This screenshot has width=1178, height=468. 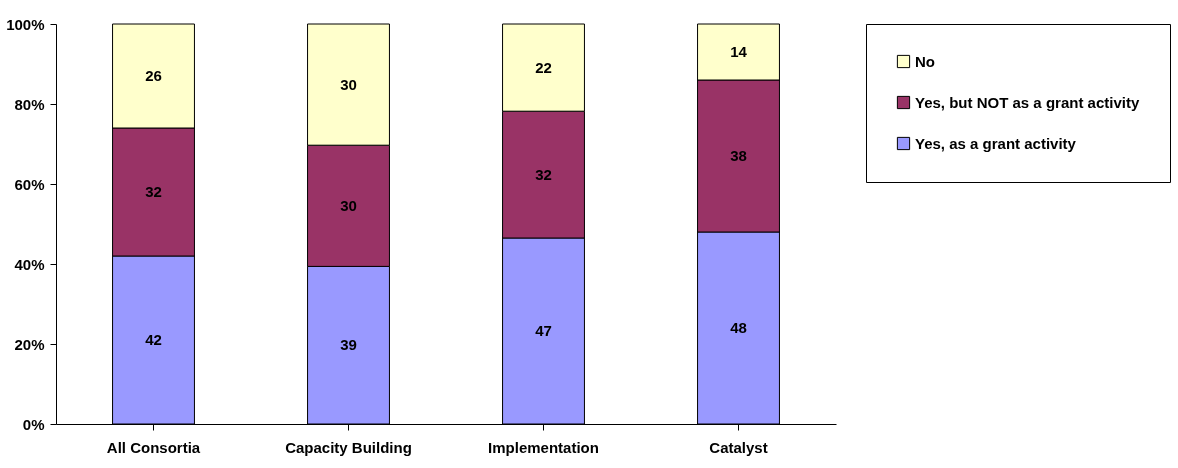 What do you see at coordinates (543, 447) in the screenshot?
I see `x-tick-label: Implementation` at bounding box center [543, 447].